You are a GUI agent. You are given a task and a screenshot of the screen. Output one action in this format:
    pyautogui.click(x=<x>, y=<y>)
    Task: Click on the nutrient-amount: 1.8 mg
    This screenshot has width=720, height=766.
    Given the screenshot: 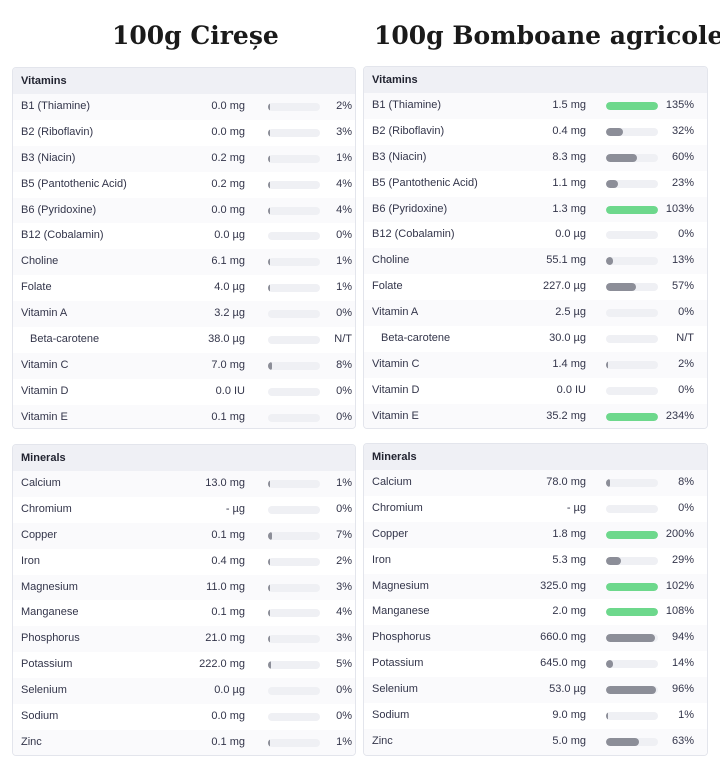 What is the action you would take?
    pyautogui.click(x=569, y=533)
    